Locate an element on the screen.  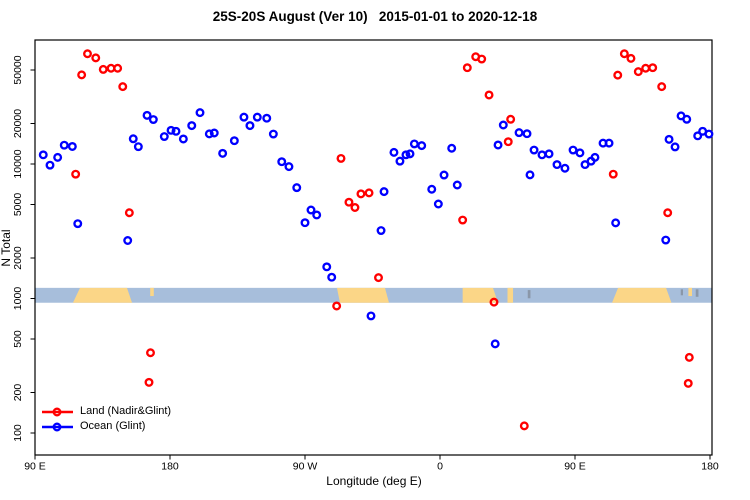
y-tick-label: 5000 is located at coordinates (18, 205).